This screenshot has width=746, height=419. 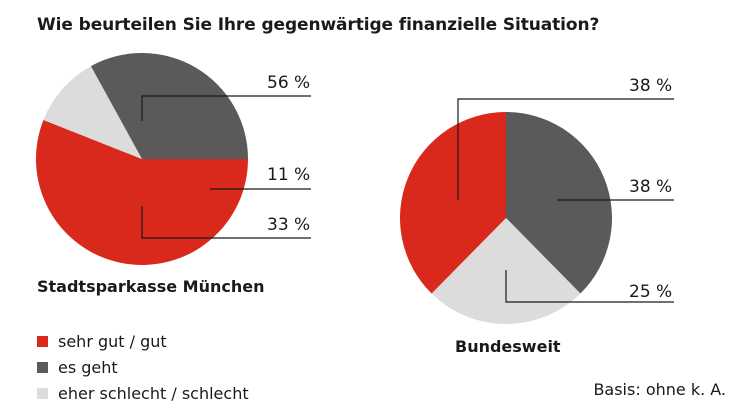 I want to click on legend-item-es-geht: es geht, so click(x=143, y=367).